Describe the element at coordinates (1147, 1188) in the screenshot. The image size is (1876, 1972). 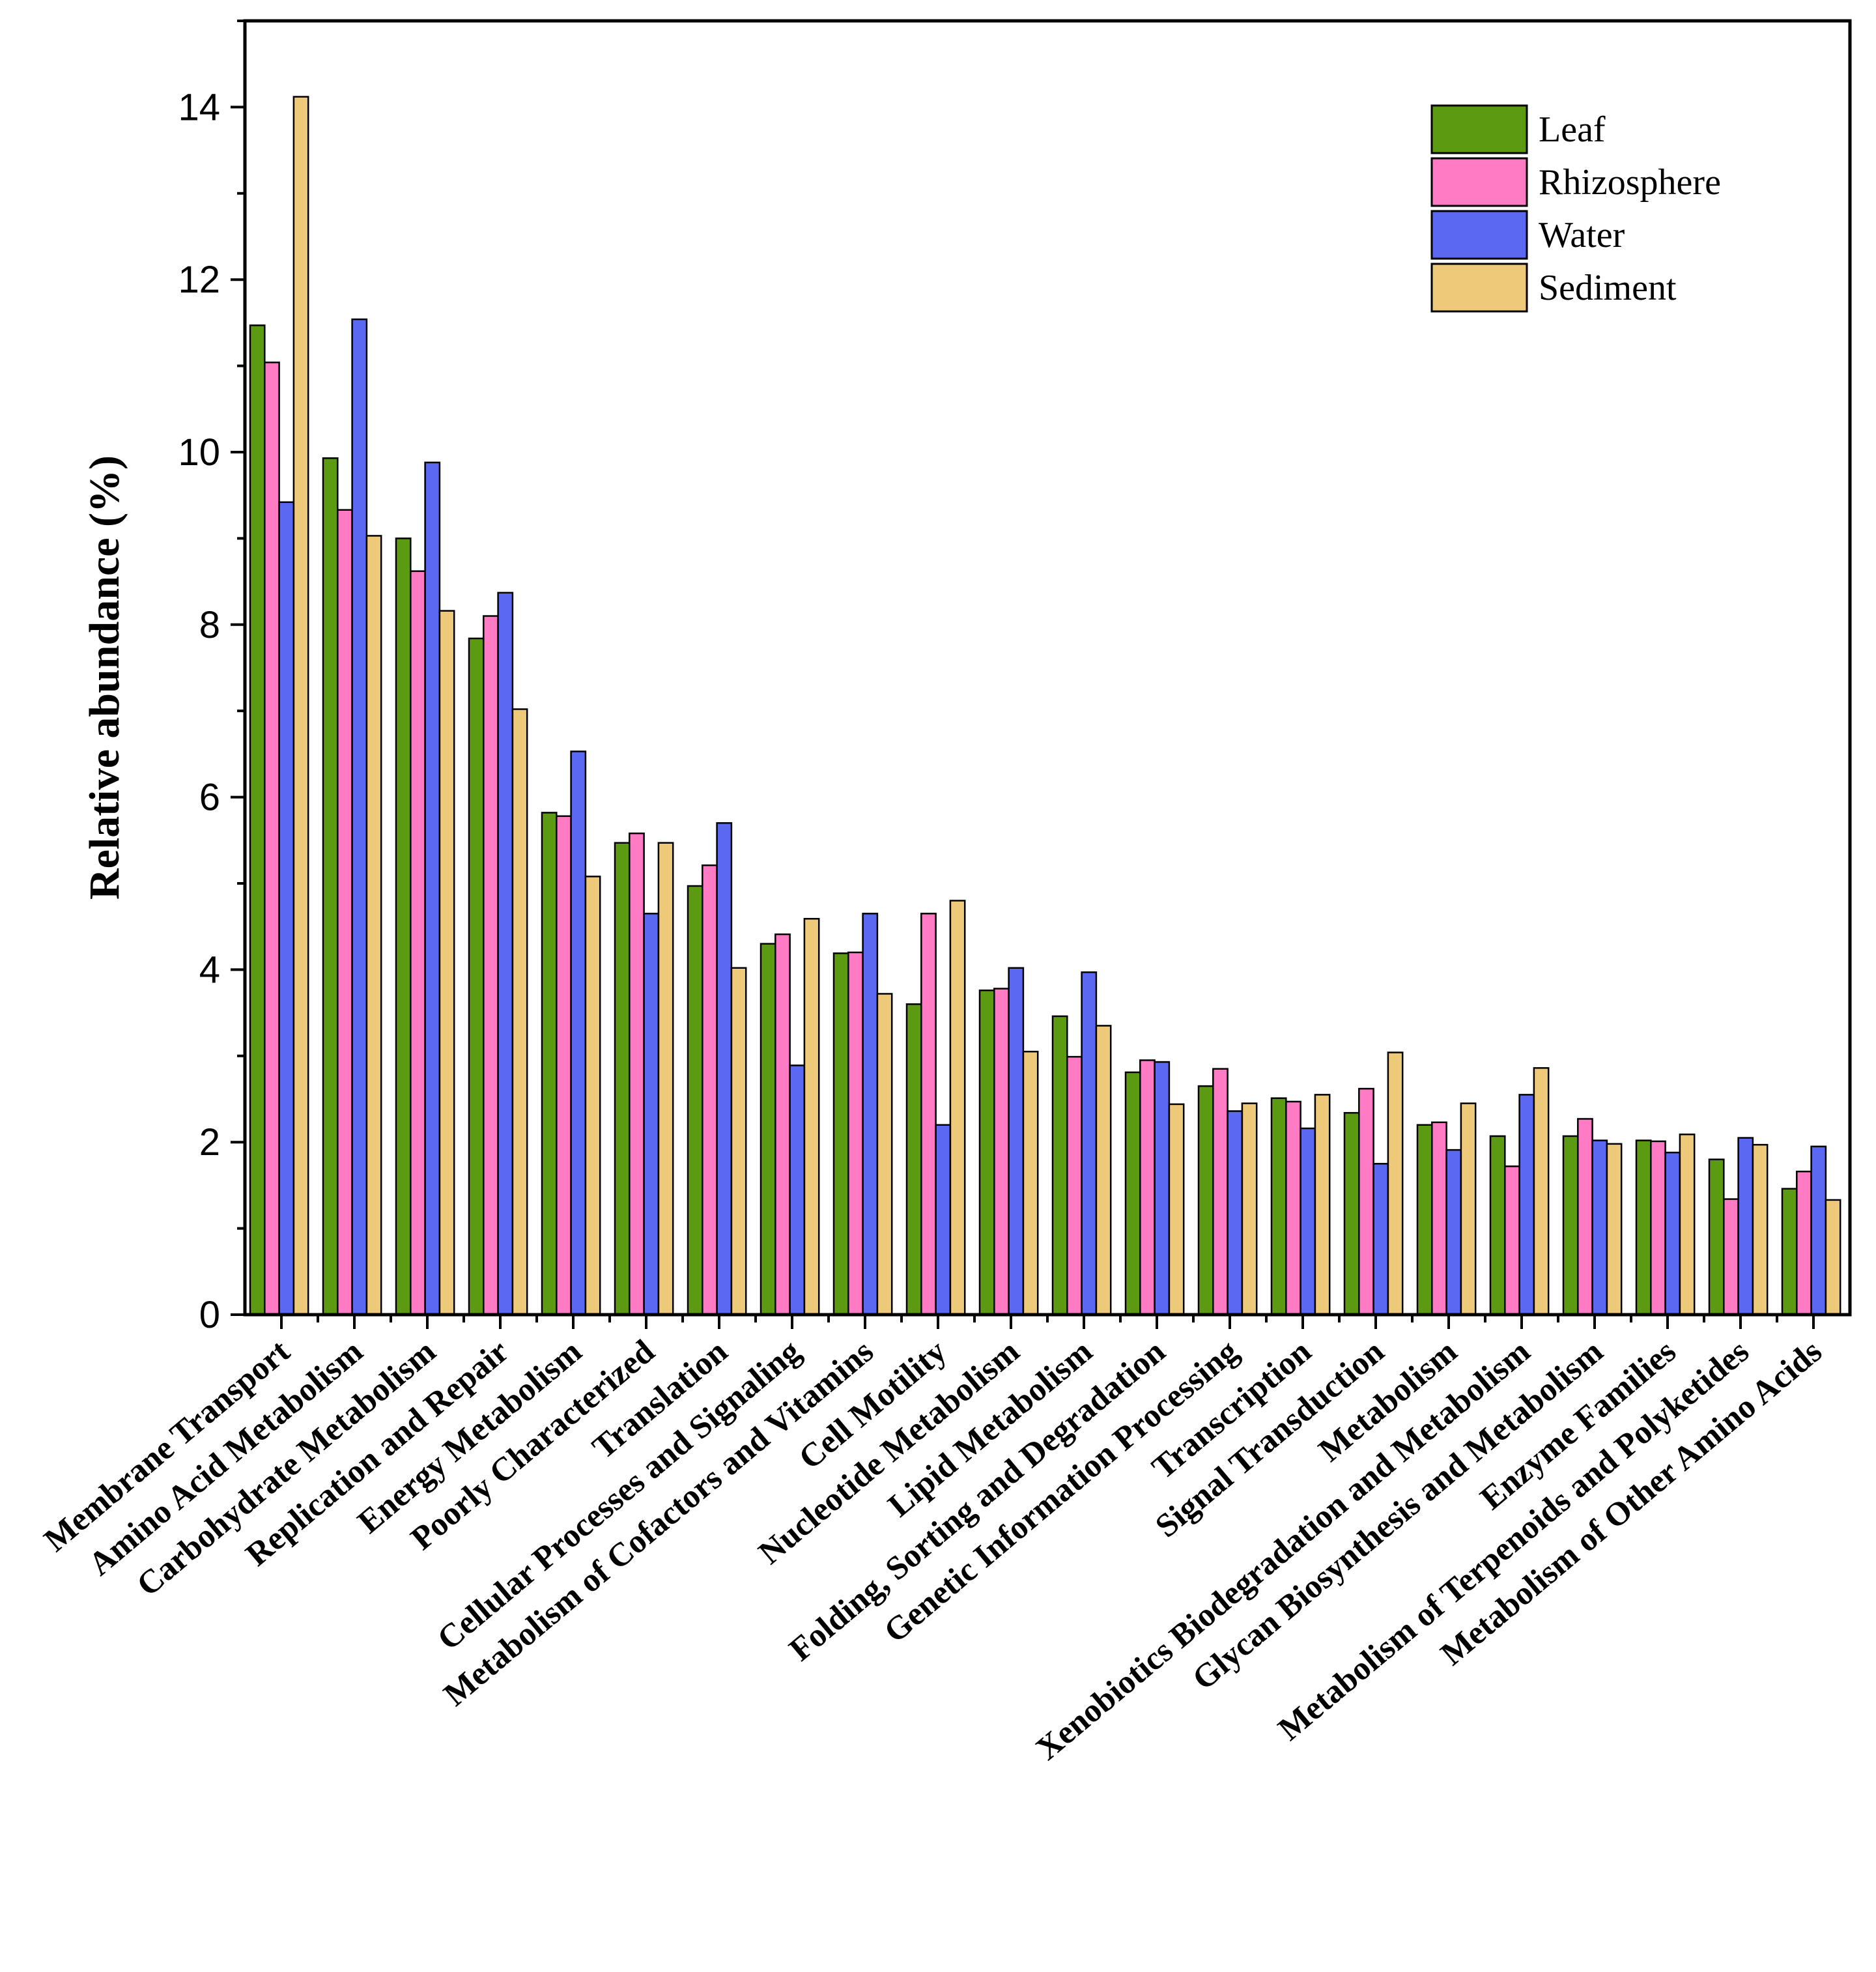
I see `bar-rhizosphere-folding-sorting-and-degradation` at that location.